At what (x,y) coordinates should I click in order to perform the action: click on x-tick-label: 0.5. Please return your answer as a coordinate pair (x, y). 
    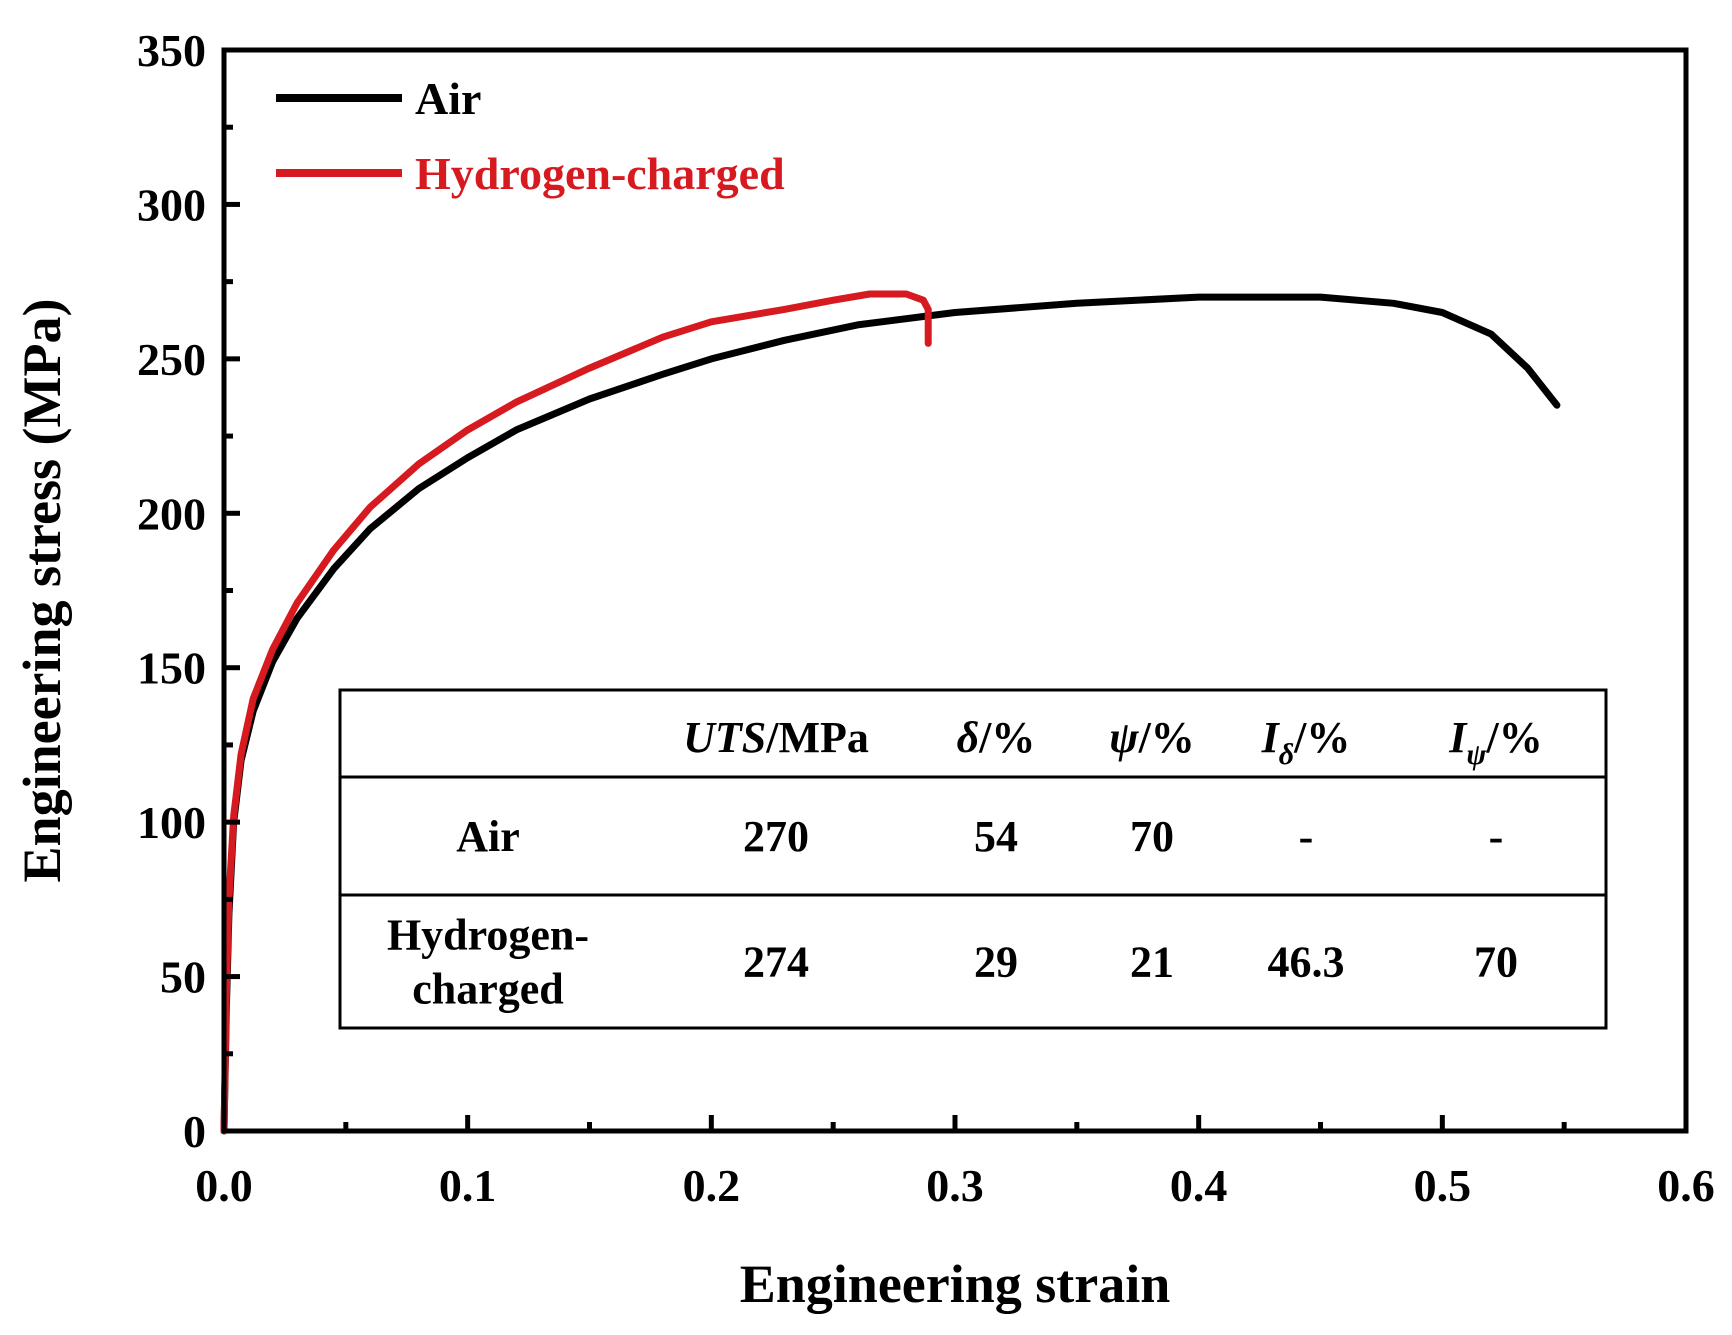
    Looking at the image, I should click on (1443, 1185).